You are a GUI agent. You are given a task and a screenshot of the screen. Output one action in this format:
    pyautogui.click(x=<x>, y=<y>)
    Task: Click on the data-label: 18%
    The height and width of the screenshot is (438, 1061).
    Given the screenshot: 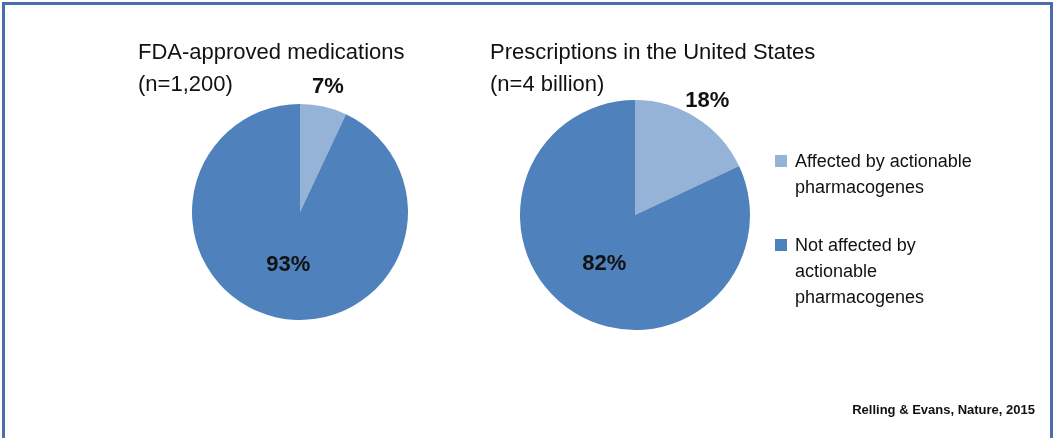 What is the action you would take?
    pyautogui.click(x=707, y=100)
    